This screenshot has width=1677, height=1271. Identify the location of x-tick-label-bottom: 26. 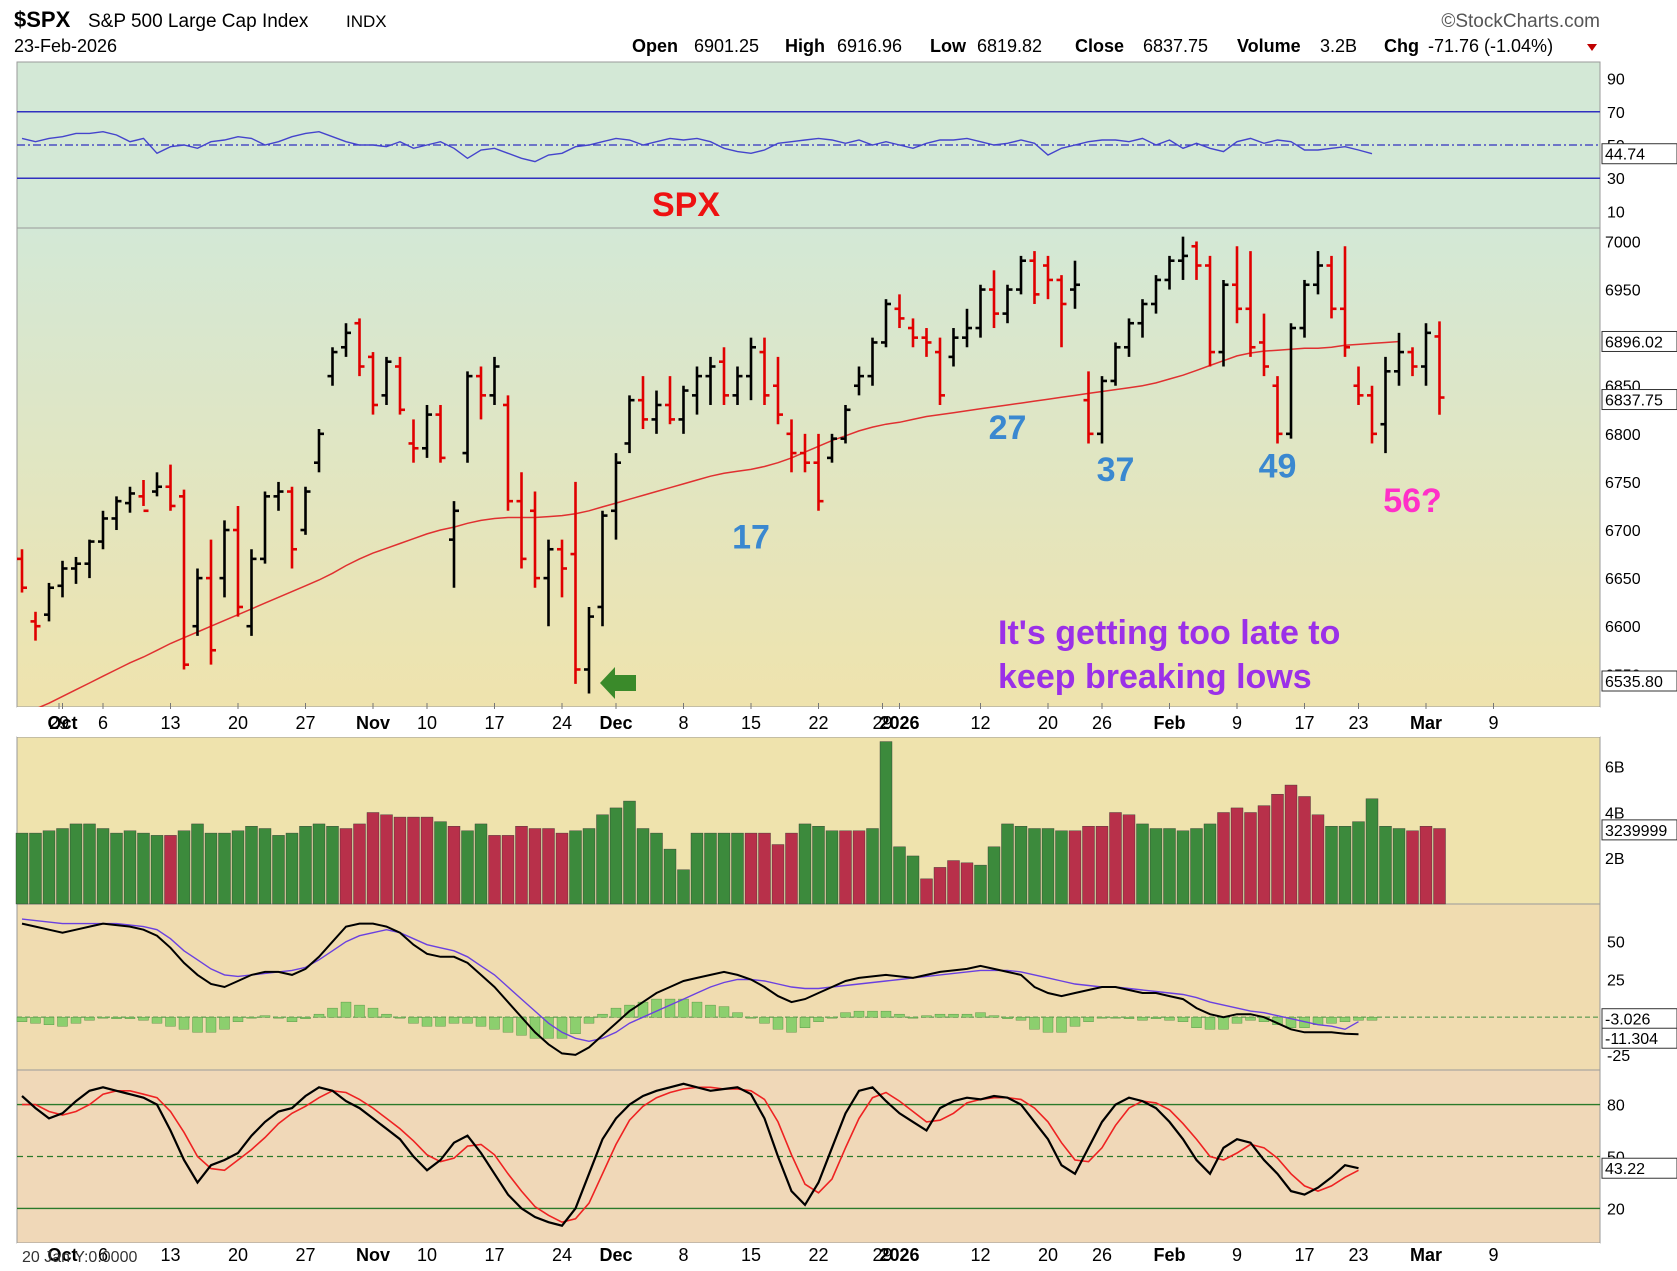
(1102, 1255).